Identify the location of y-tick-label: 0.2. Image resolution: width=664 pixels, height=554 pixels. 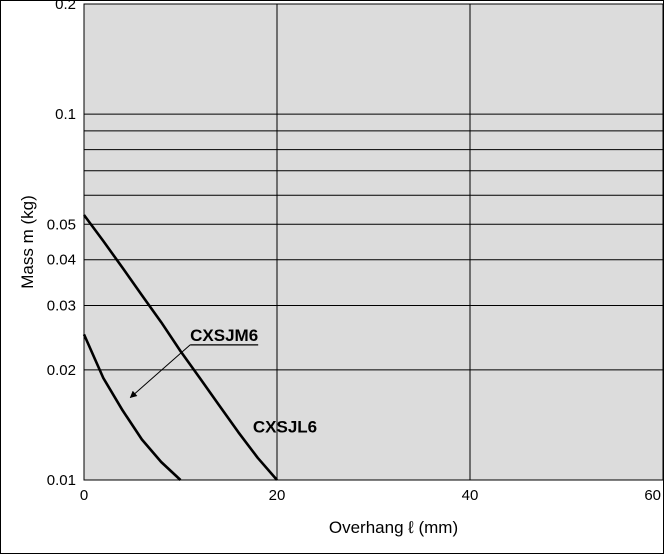
(65, 6).